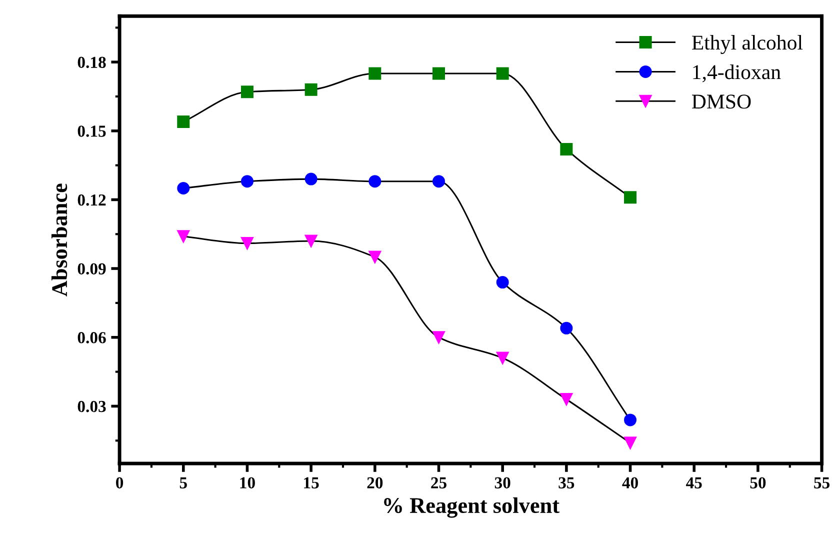 This screenshot has height=539, width=836. I want to click on y-tick-label: 0.03, so click(92, 406).